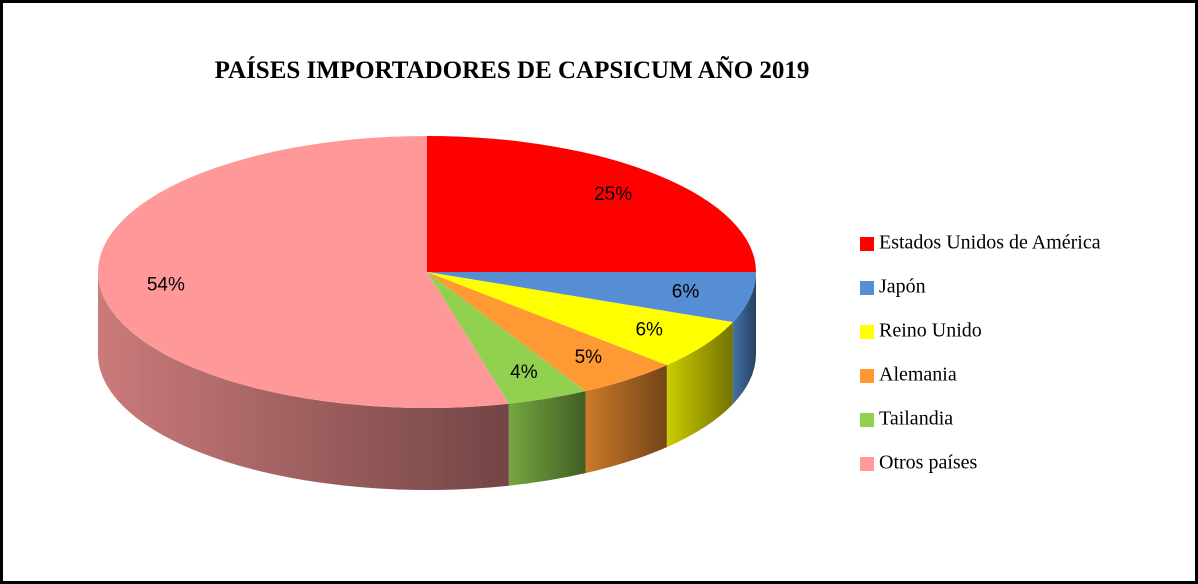 Image resolution: width=1198 pixels, height=584 pixels. I want to click on value-label: 4%, so click(524, 372).